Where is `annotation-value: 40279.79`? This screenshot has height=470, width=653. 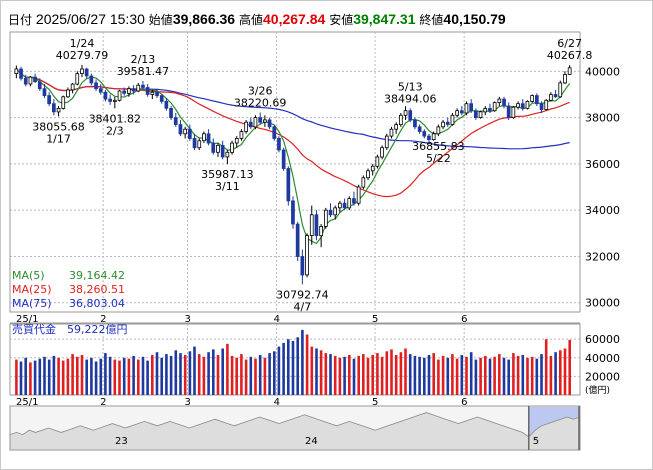
annotation-value: 40279.79 is located at coordinates (82, 55).